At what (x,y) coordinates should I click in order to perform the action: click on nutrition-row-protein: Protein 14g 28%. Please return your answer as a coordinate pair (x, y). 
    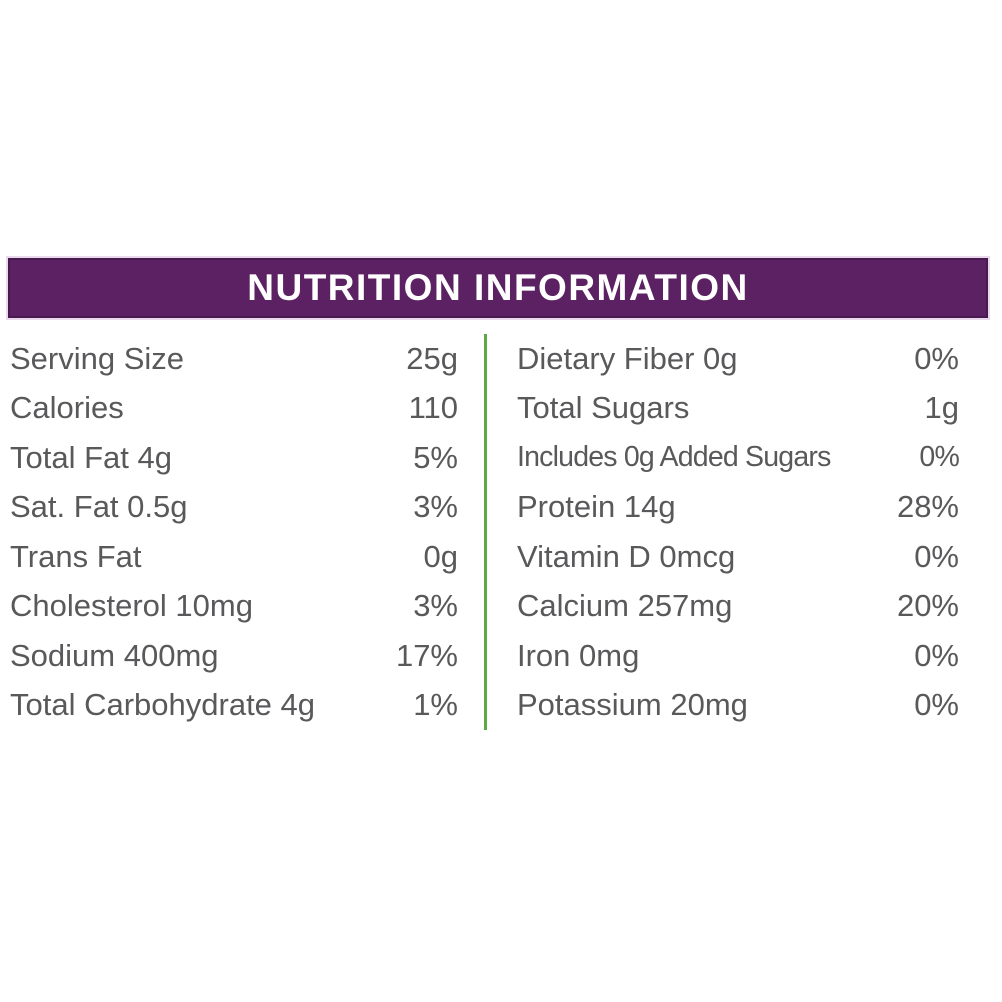
    Looking at the image, I should click on (738, 508).